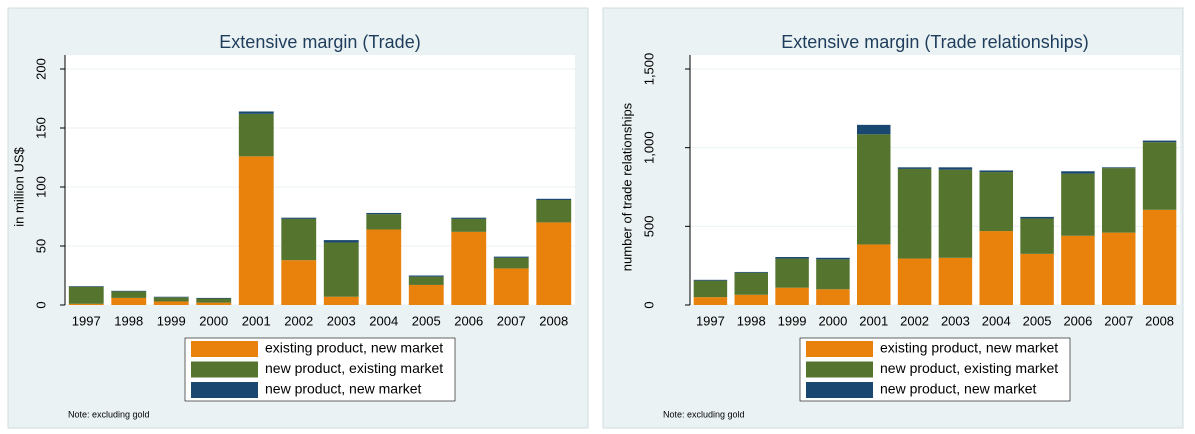 This screenshot has width=1195, height=434. What do you see at coordinates (354, 348) in the screenshot?
I see `legend-label: existing product, new market` at bounding box center [354, 348].